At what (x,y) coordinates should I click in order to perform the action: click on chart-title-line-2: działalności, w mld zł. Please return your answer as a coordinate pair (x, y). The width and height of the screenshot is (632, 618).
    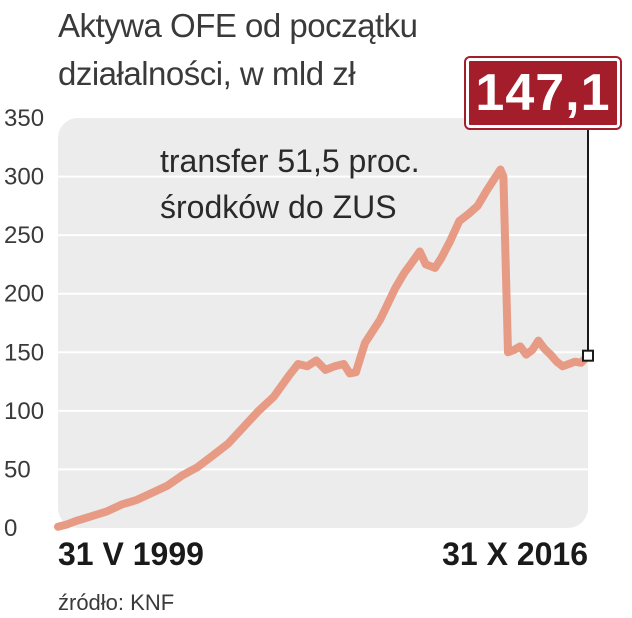
    Looking at the image, I should click on (207, 73).